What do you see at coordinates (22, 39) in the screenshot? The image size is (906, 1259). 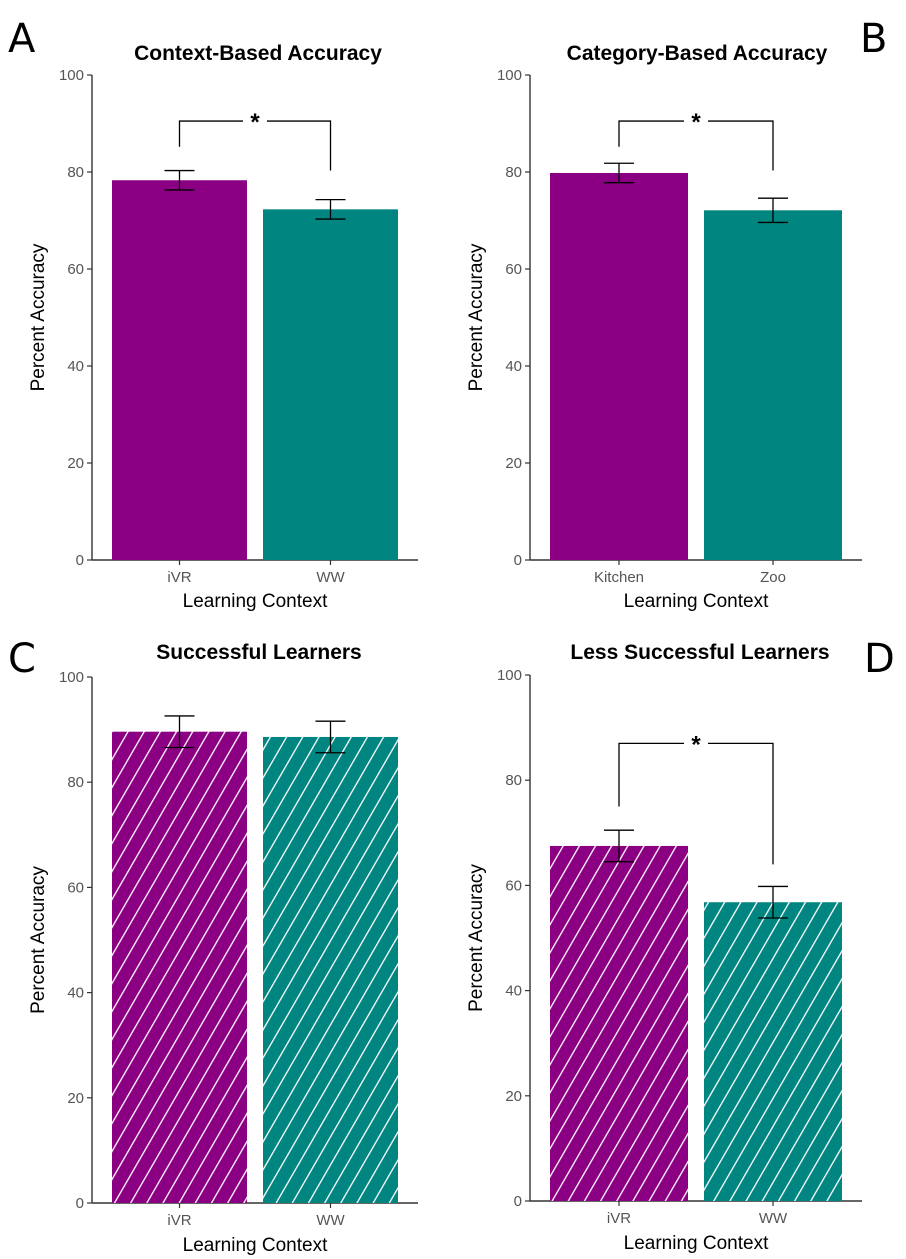 I see `panel-letter-a: A` at bounding box center [22, 39].